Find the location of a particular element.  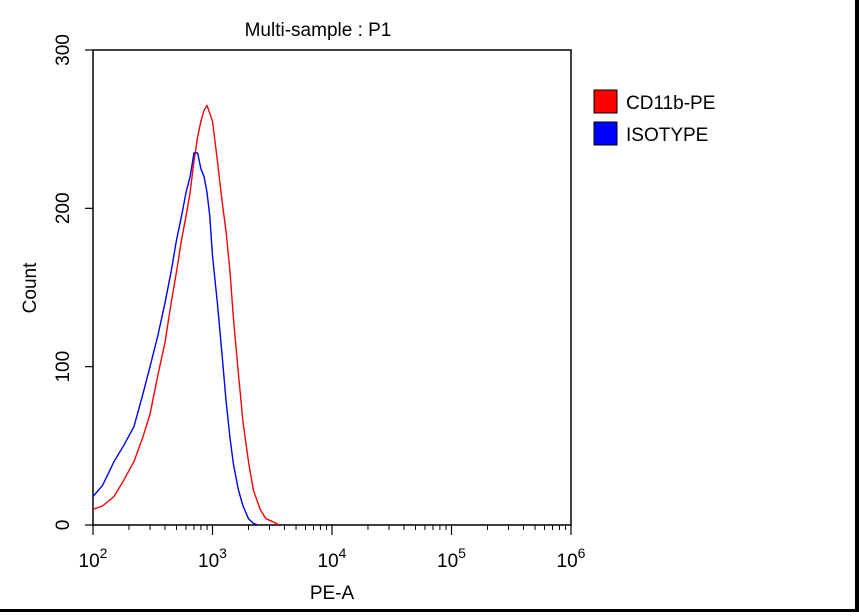

x-axis-title: PE-A is located at coordinates (332, 593).